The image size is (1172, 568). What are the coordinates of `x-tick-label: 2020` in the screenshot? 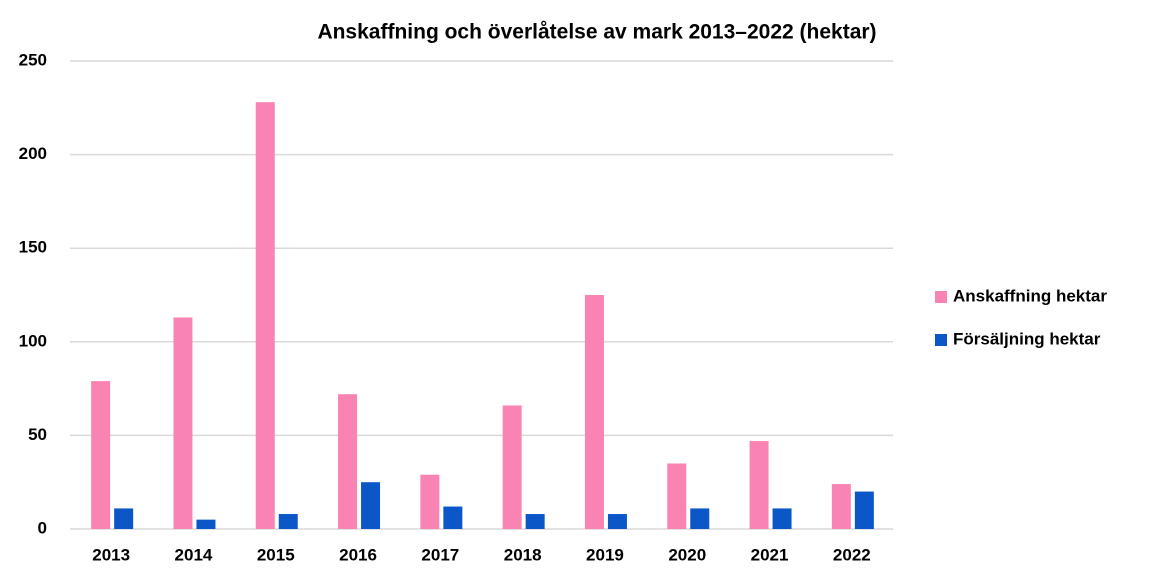 It's located at (687, 554).